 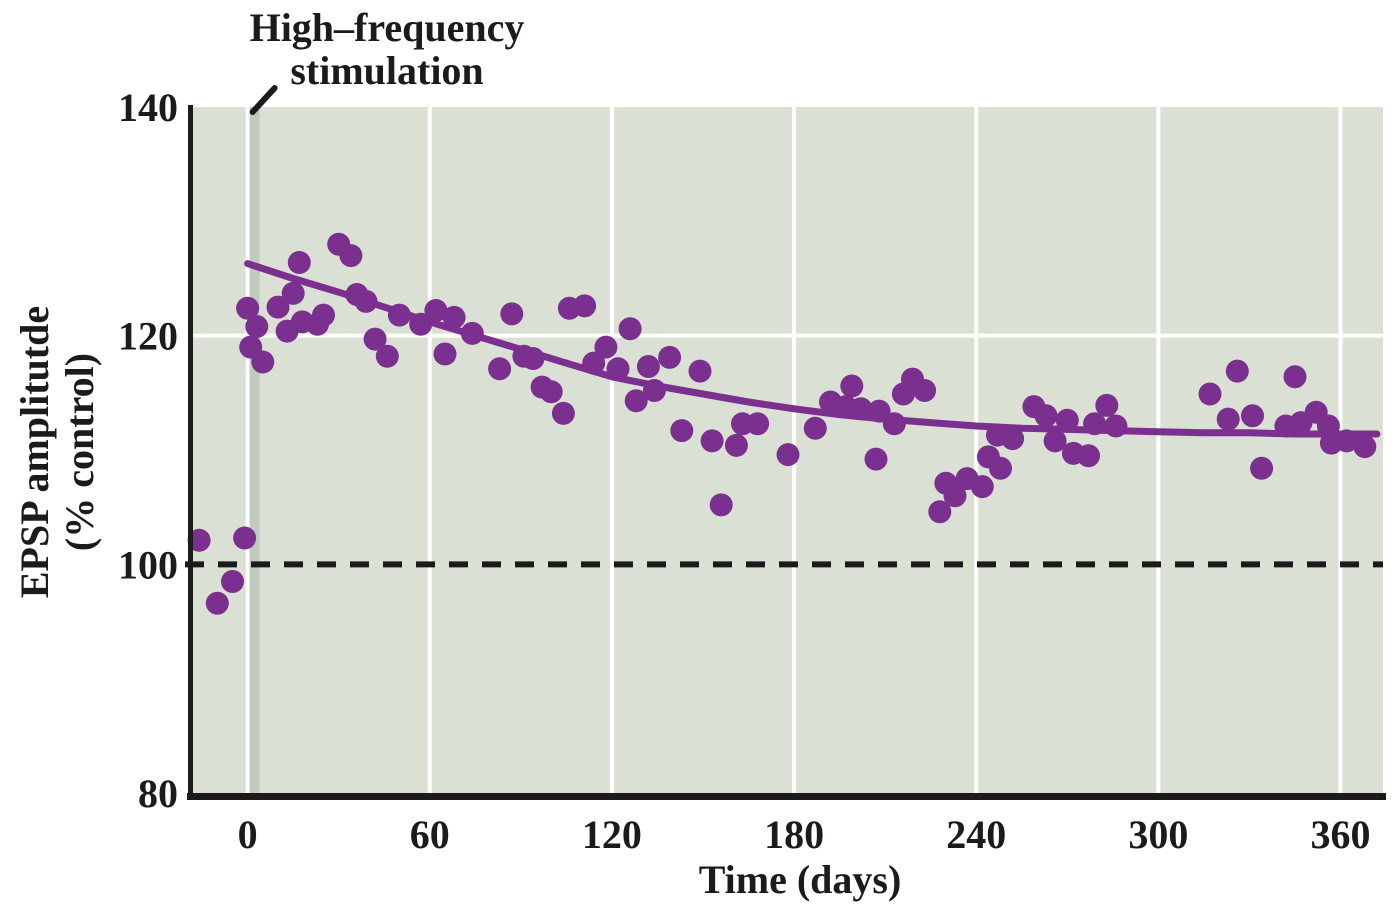 What do you see at coordinates (148, 564) in the screenshot?
I see `y-tick-label: 100` at bounding box center [148, 564].